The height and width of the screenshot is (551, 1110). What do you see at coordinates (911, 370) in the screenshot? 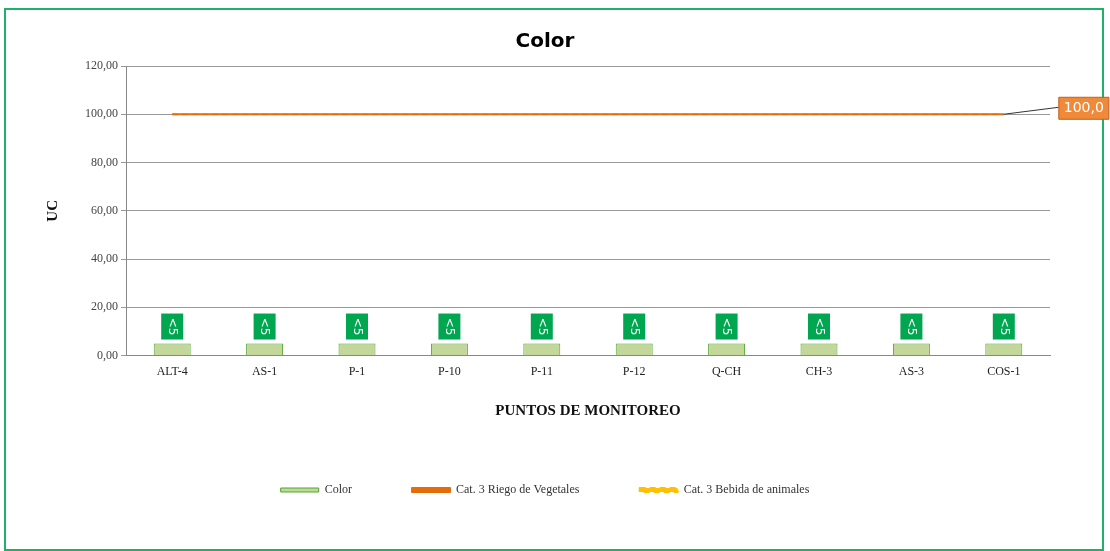
I see `x-tick-label: AS-3` at bounding box center [911, 370].